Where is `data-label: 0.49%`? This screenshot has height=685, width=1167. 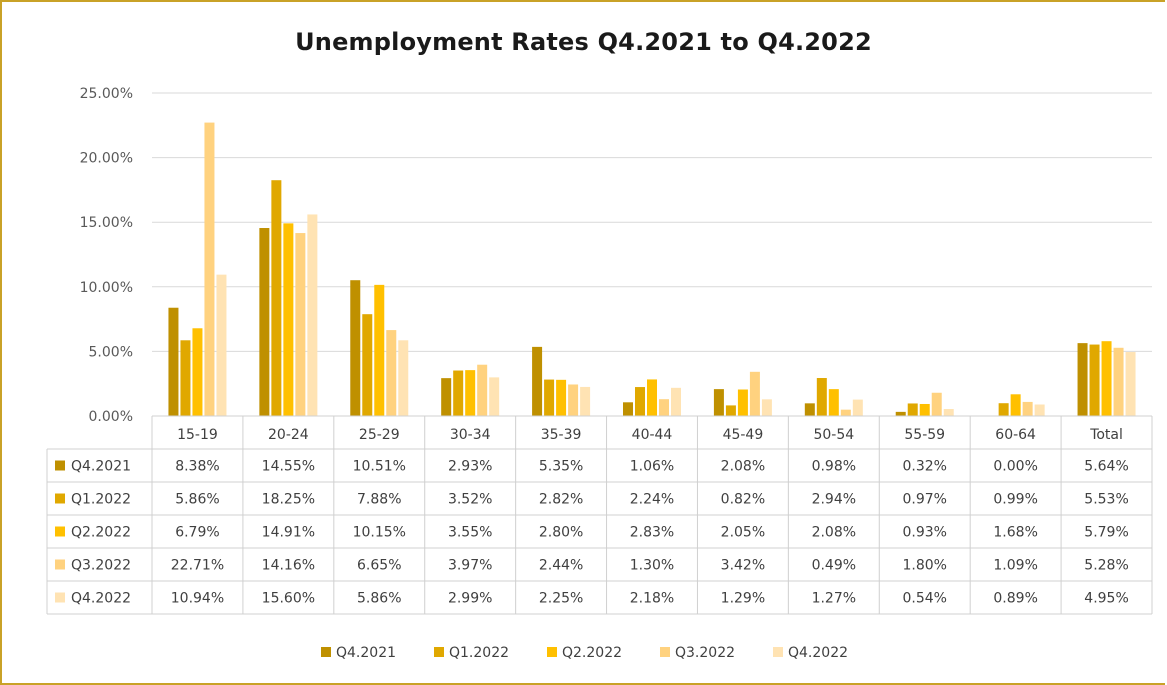 data-label: 0.49% is located at coordinates (834, 566).